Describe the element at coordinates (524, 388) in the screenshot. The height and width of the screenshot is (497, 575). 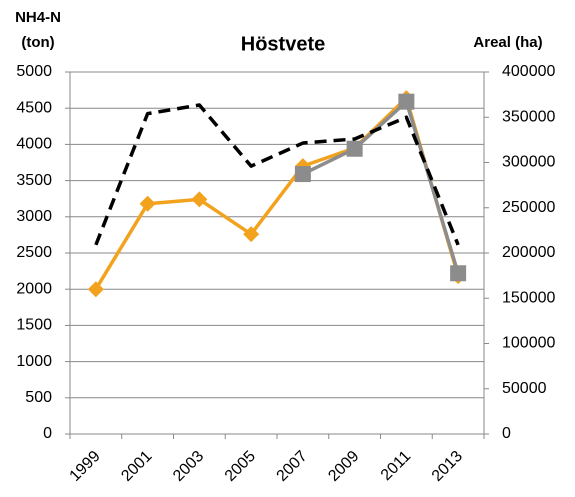
I see `y2-tick-label: 50000` at that location.